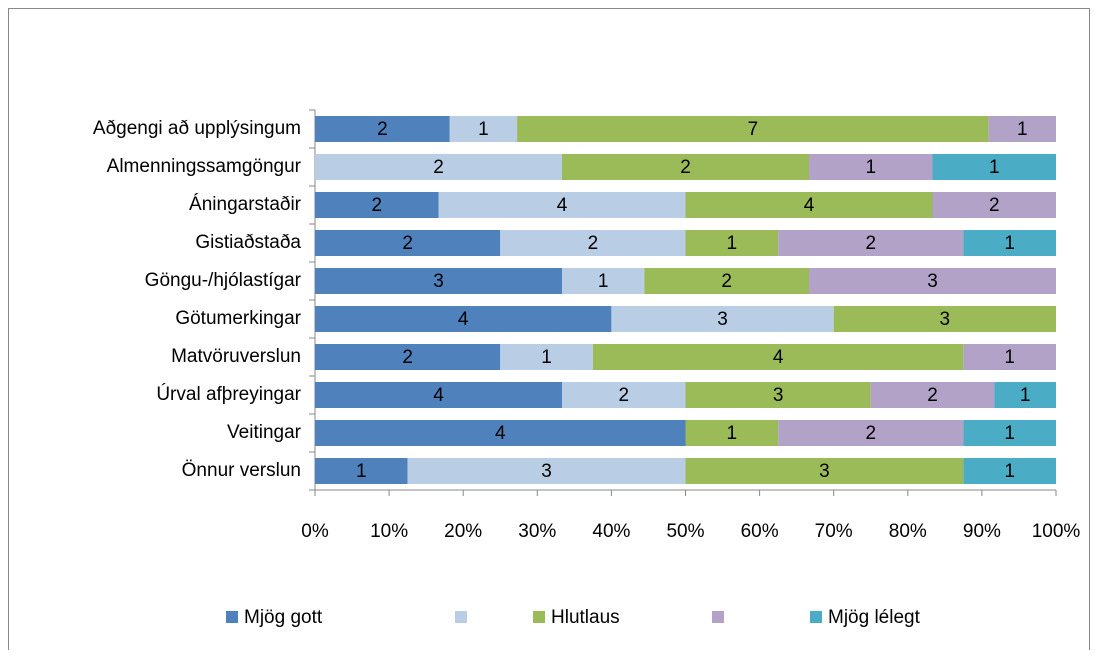  What do you see at coordinates (982, 531) in the screenshot?
I see `x-tick-label: 90%` at bounding box center [982, 531].